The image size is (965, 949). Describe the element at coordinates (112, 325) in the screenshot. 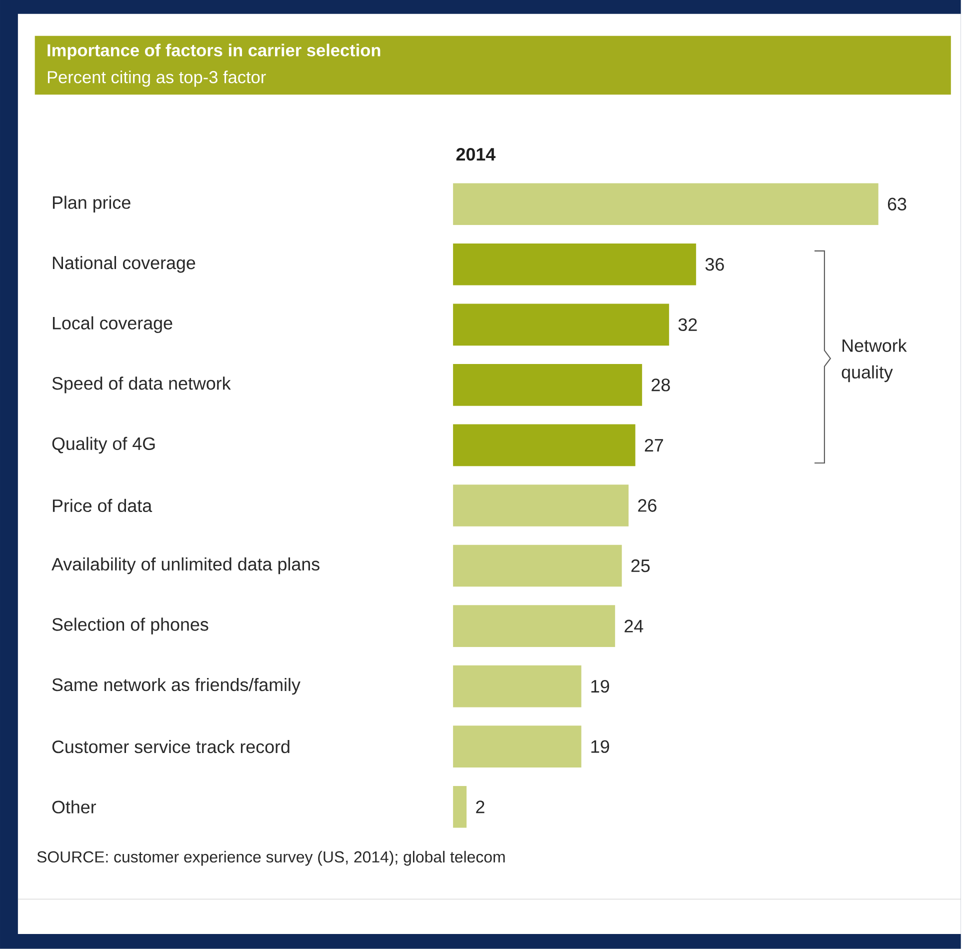

I see `y-tick-label: Local coverage` at that location.